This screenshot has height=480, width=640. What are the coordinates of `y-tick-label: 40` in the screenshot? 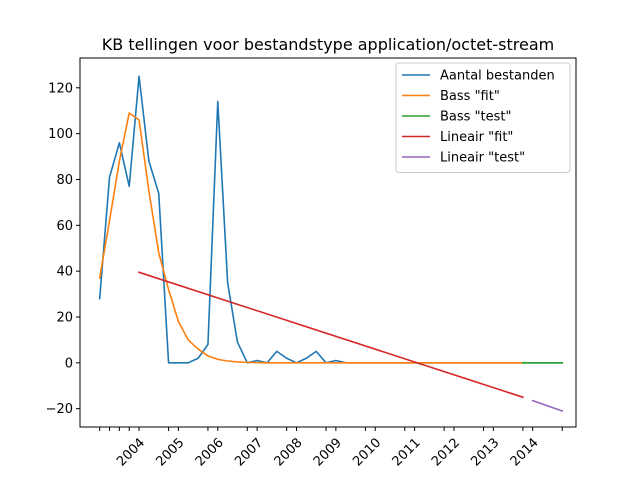 It's located at (64, 272).